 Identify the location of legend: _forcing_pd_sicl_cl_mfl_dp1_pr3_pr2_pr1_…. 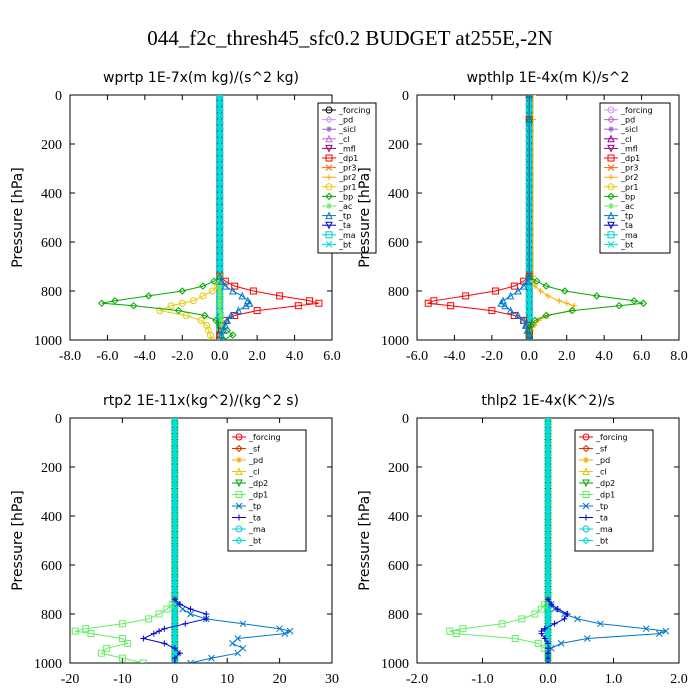
(635, 178).